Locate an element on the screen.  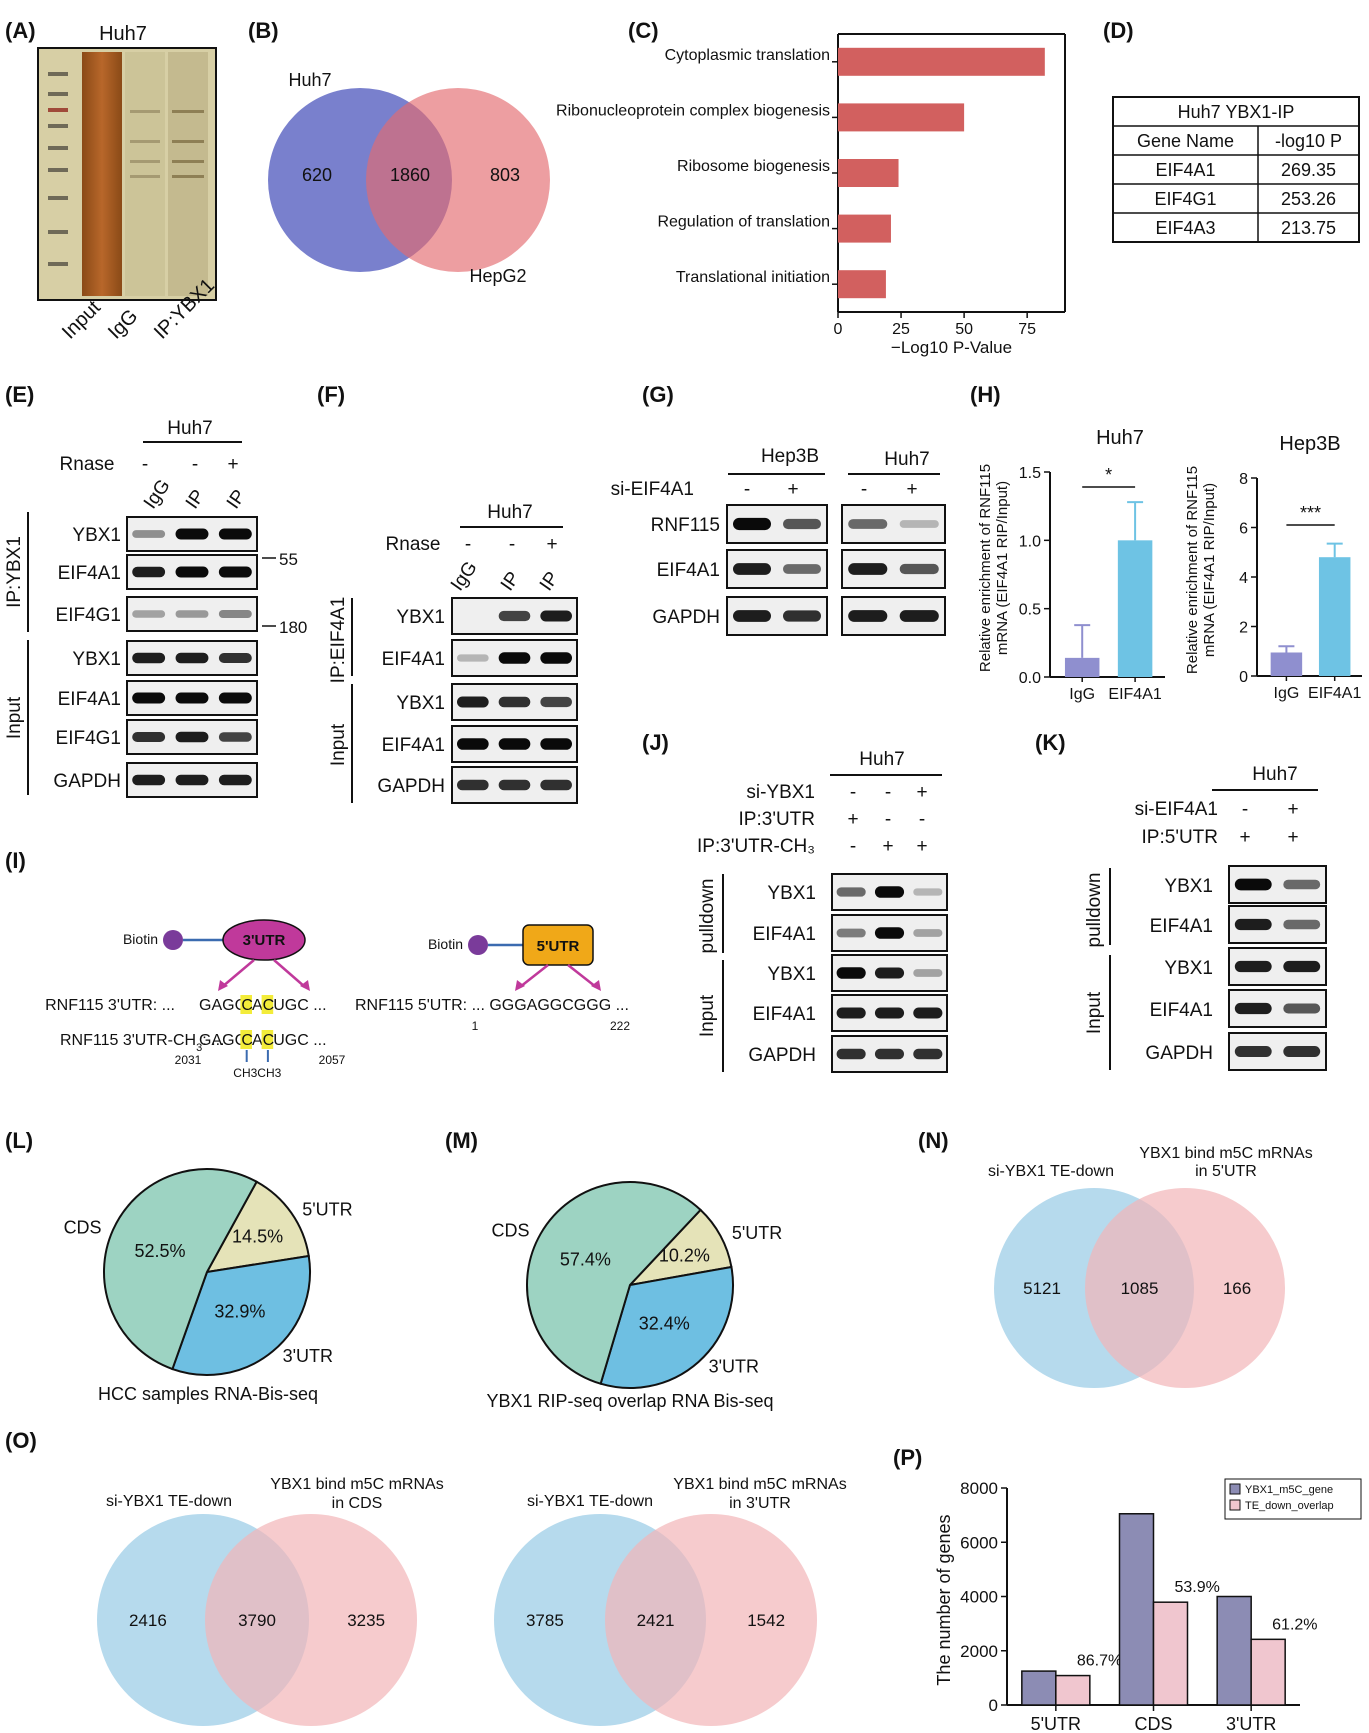
chart-p-category-label: CDS is located at coordinates (1153, 1723).